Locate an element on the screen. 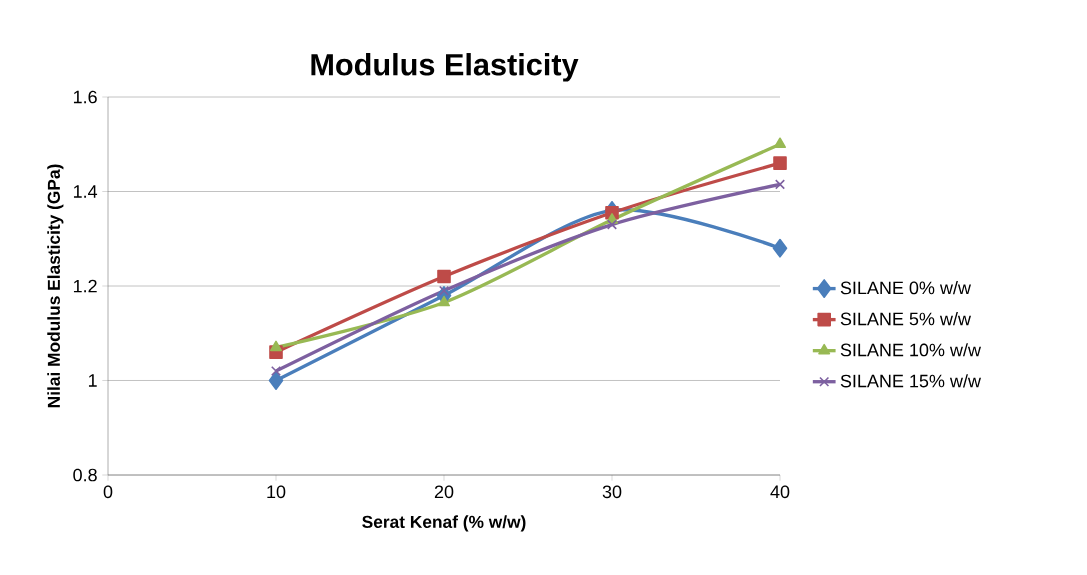  y-tick-label: 0.8 is located at coordinates (85, 475).